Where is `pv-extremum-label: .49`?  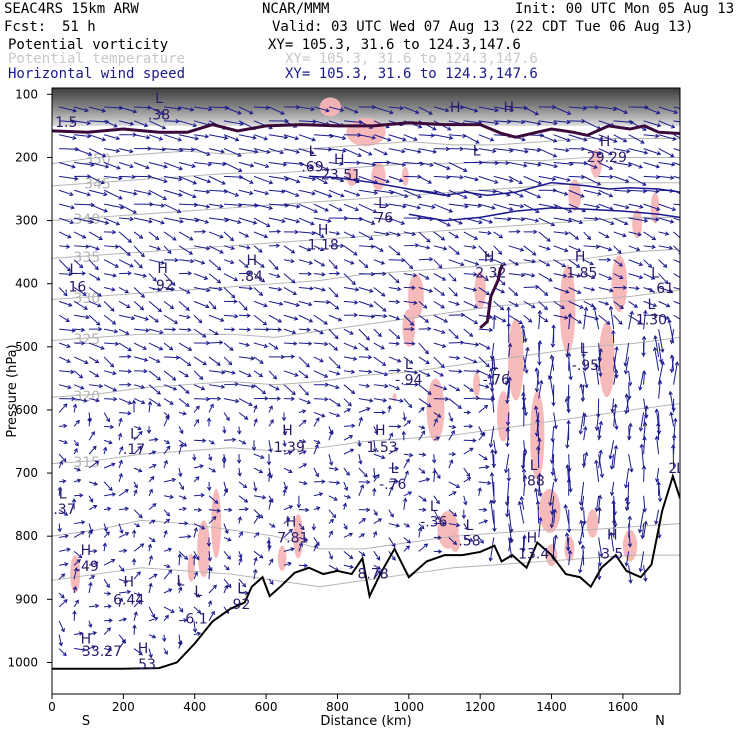 pv-extremum-label: .49 is located at coordinates (88, 567).